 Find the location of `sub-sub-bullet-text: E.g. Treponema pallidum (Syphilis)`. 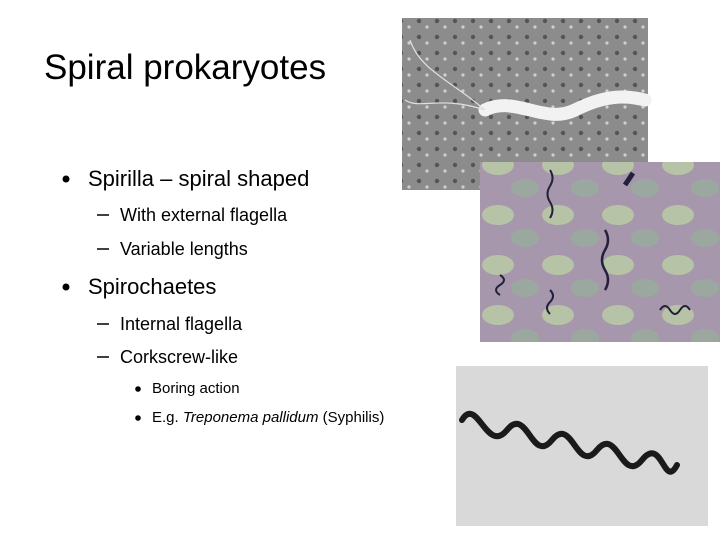

sub-sub-bullet-text: E.g. Treponema pallidum (Syphilis) is located at coordinates (268, 417).